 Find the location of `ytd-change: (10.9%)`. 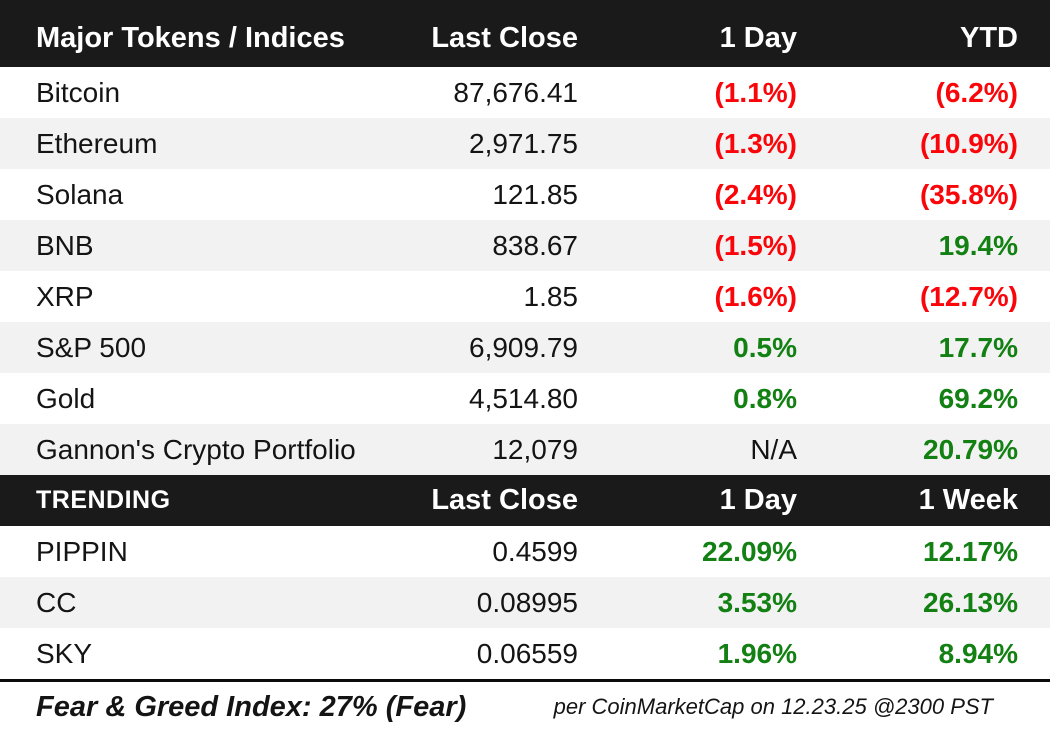

ytd-change: (10.9%) is located at coordinates (968, 143).